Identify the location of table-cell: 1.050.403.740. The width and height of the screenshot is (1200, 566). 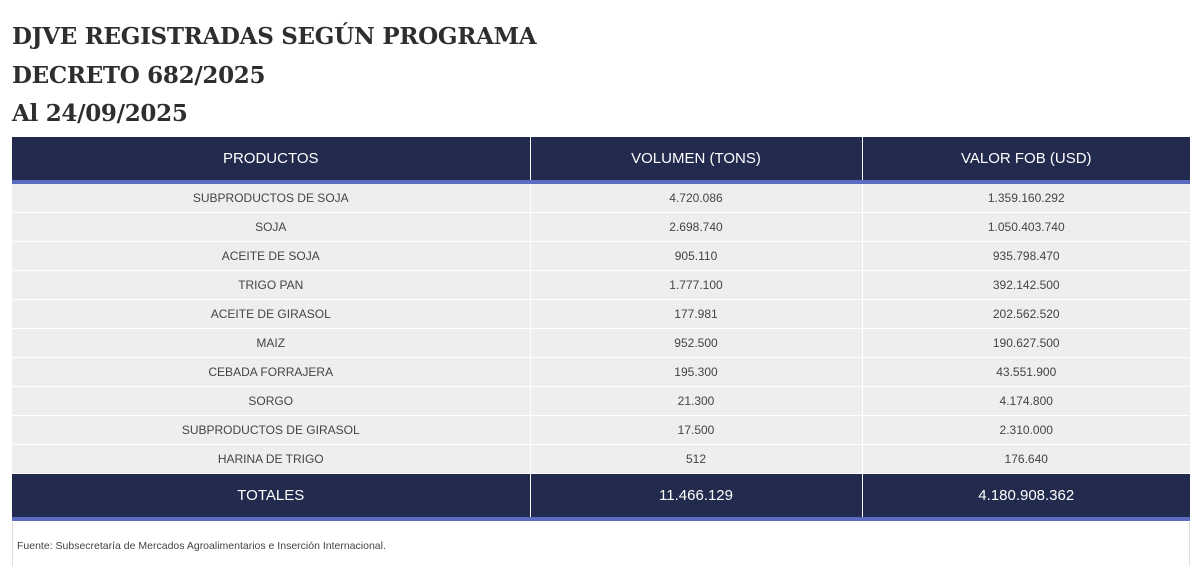
(1026, 227).